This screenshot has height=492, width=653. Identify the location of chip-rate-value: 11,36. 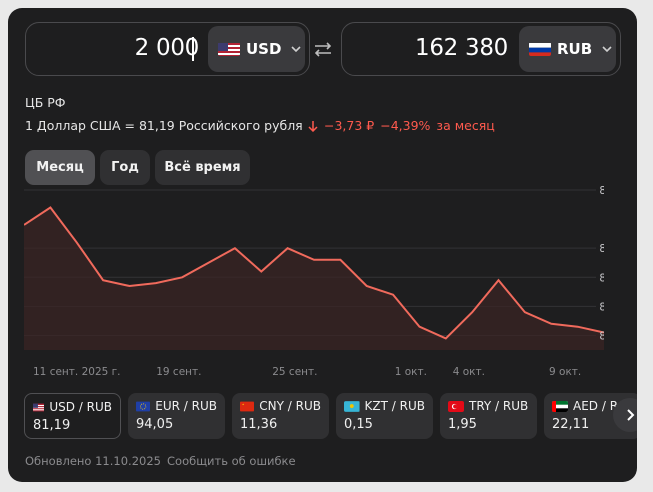
(259, 424).